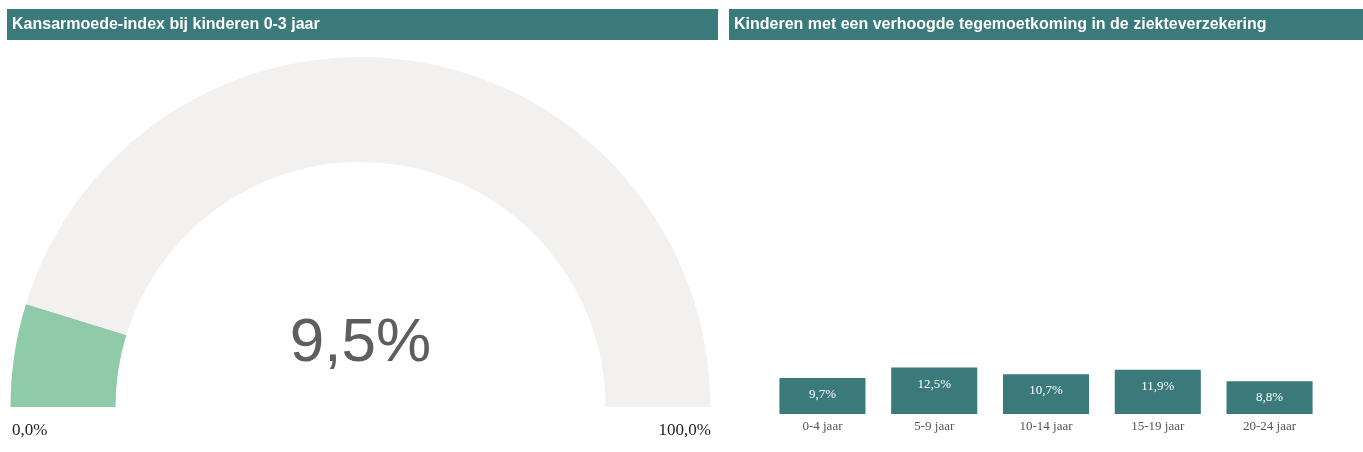 This screenshot has height=452, width=1363. What do you see at coordinates (934, 383) in the screenshot?
I see `data-label: 12,5%` at bounding box center [934, 383].